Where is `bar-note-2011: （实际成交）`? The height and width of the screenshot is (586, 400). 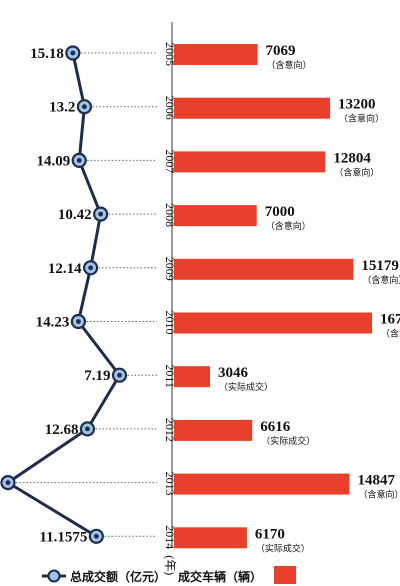 bar-note-2011: （实际成交） is located at coordinates (246, 387).